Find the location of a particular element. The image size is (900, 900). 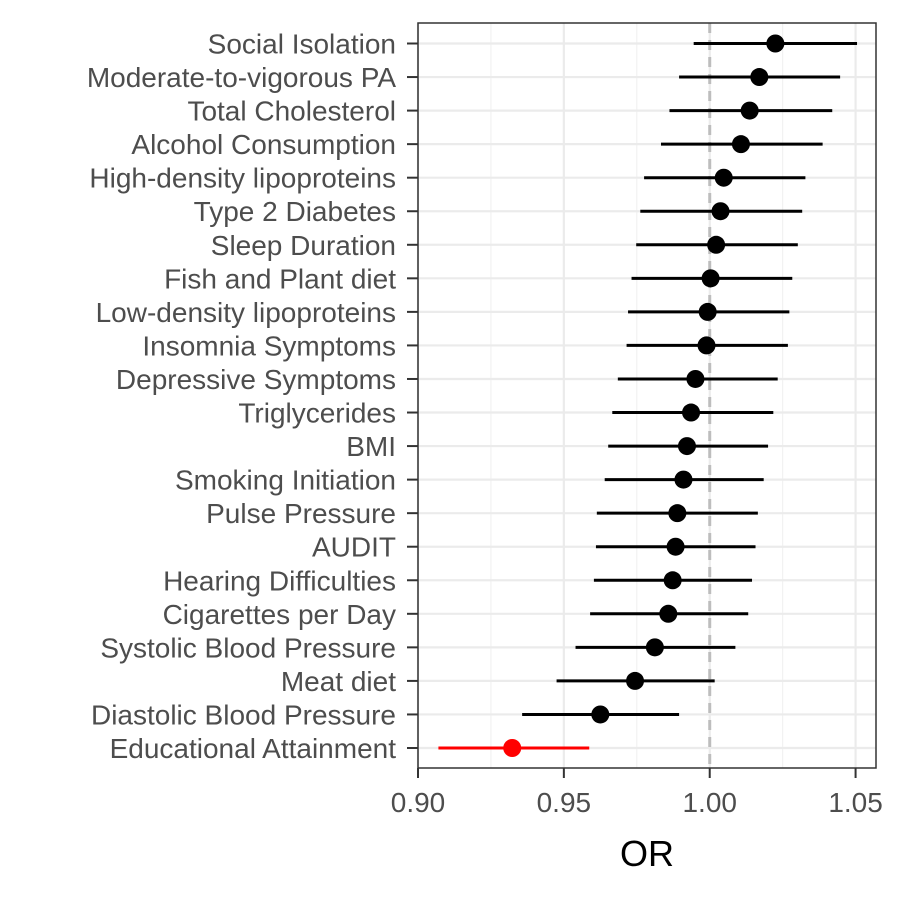

y-tick-label: Low-density lipoproteins is located at coordinates (246, 312).